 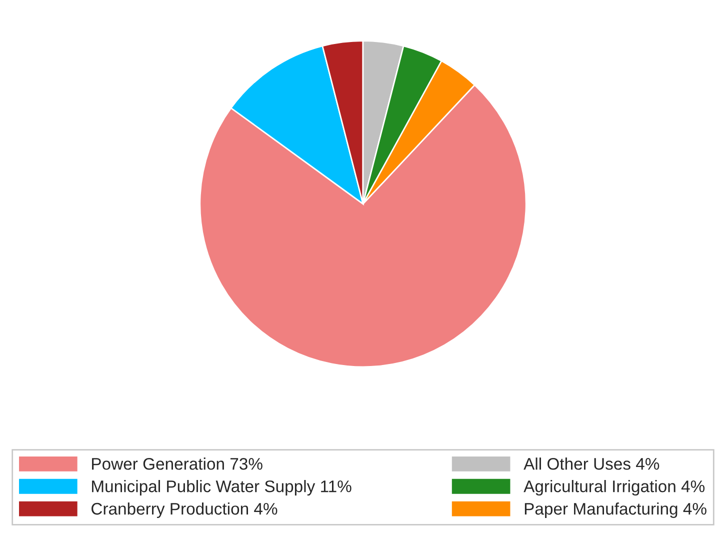 I want to click on legend-label: Cranberry Production 4%, so click(x=185, y=510).